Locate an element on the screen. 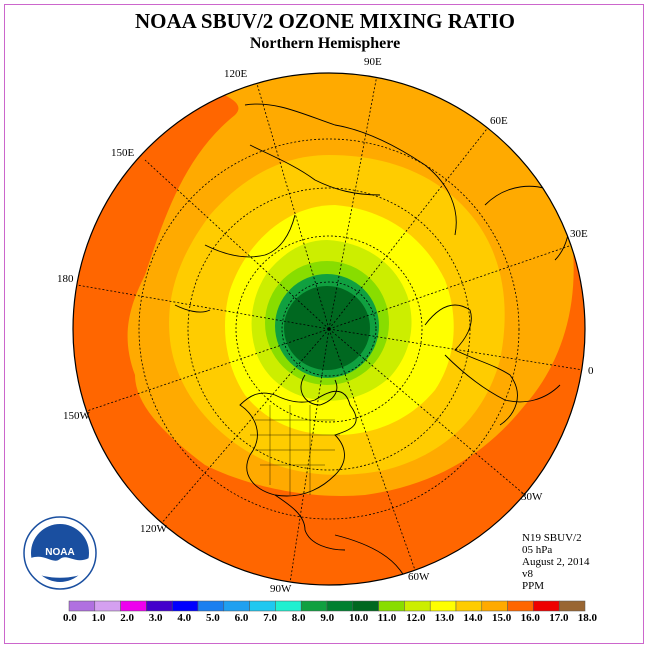 The image size is (648, 648). lon-label-120e: 120E is located at coordinates (236, 74).